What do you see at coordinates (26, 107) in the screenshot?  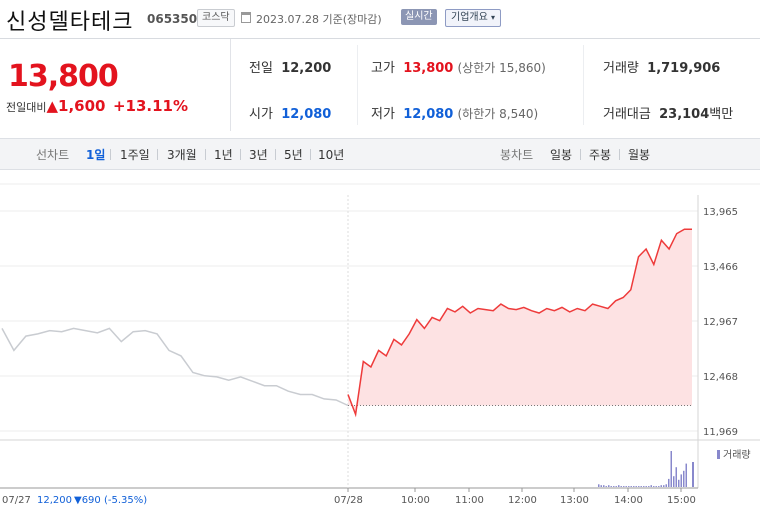 I see `change-label: 전일대비` at bounding box center [26, 107].